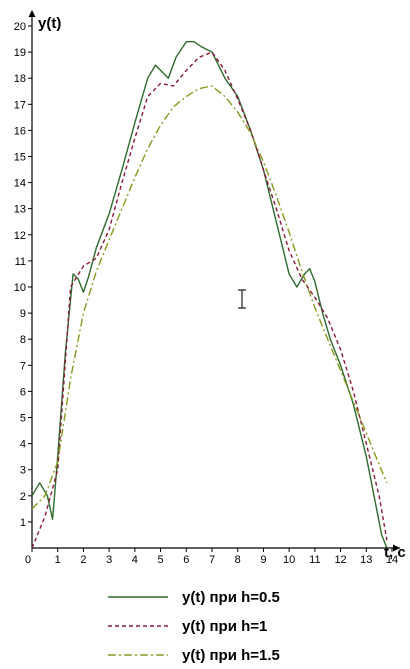 The width and height of the screenshot is (410, 669). I want to click on x-tick-label: 4, so click(135, 560).